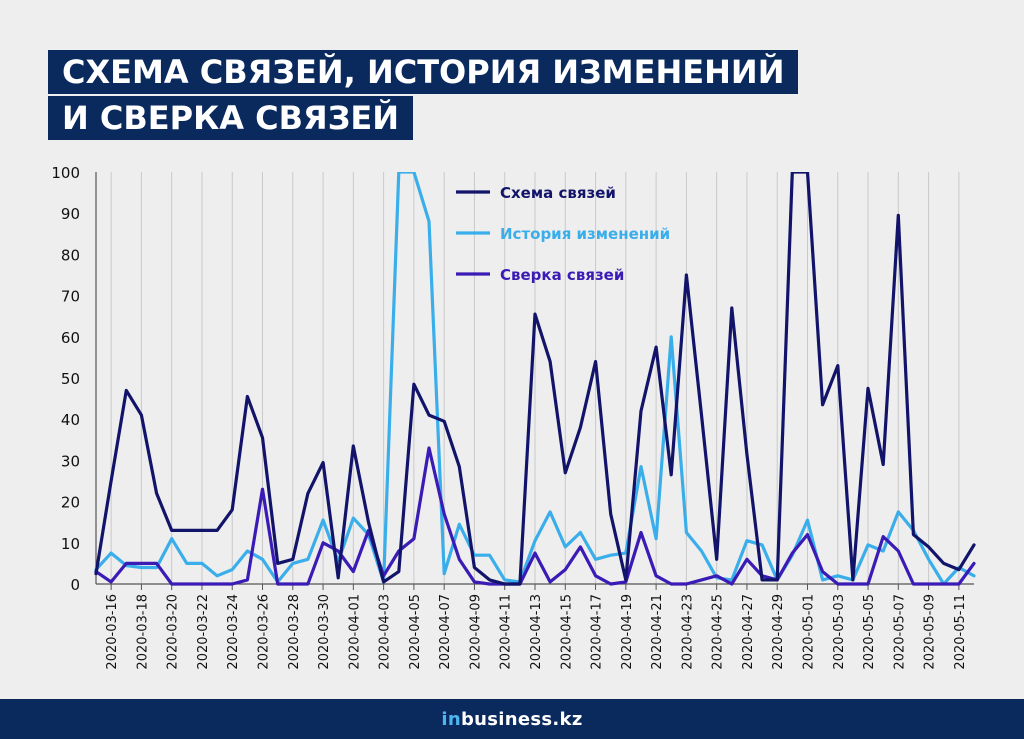 This screenshot has width=1024, height=739. Describe the element at coordinates (385, 632) in the screenshot. I see `x-tick-label: 2020-04-03` at that location.